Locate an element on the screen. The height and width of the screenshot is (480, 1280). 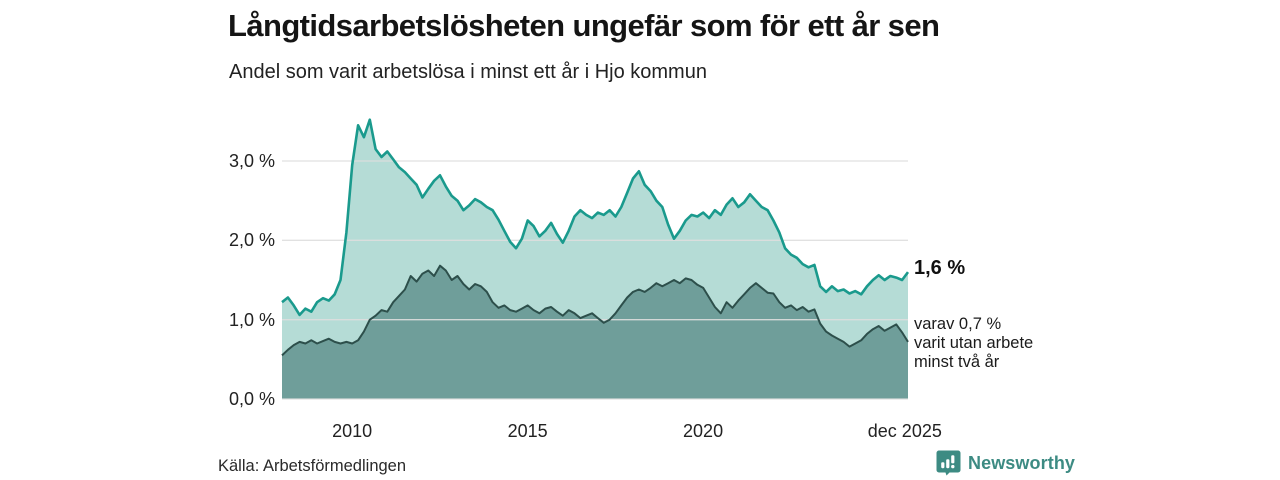
y-tick-label: 1,0 % is located at coordinates (251, 319).